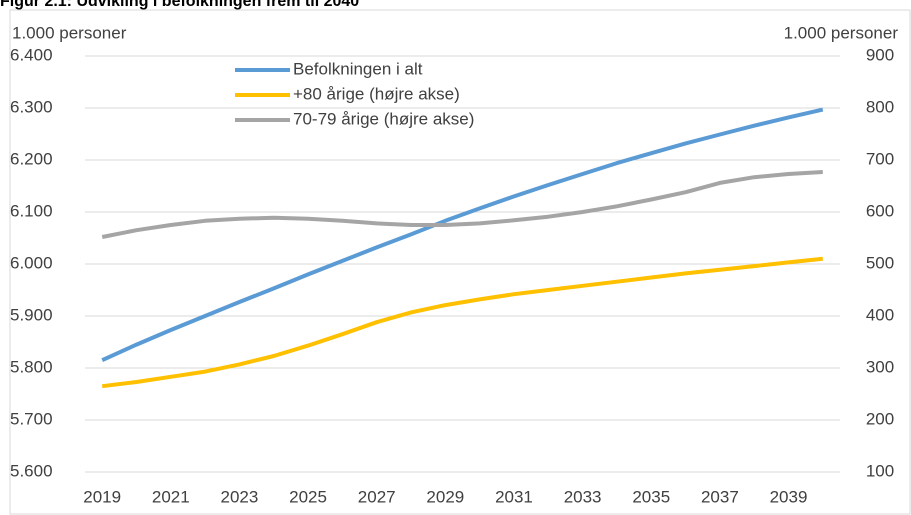  Describe the element at coordinates (445, 496) in the screenshot. I see `x-tick-label: 2029` at that location.